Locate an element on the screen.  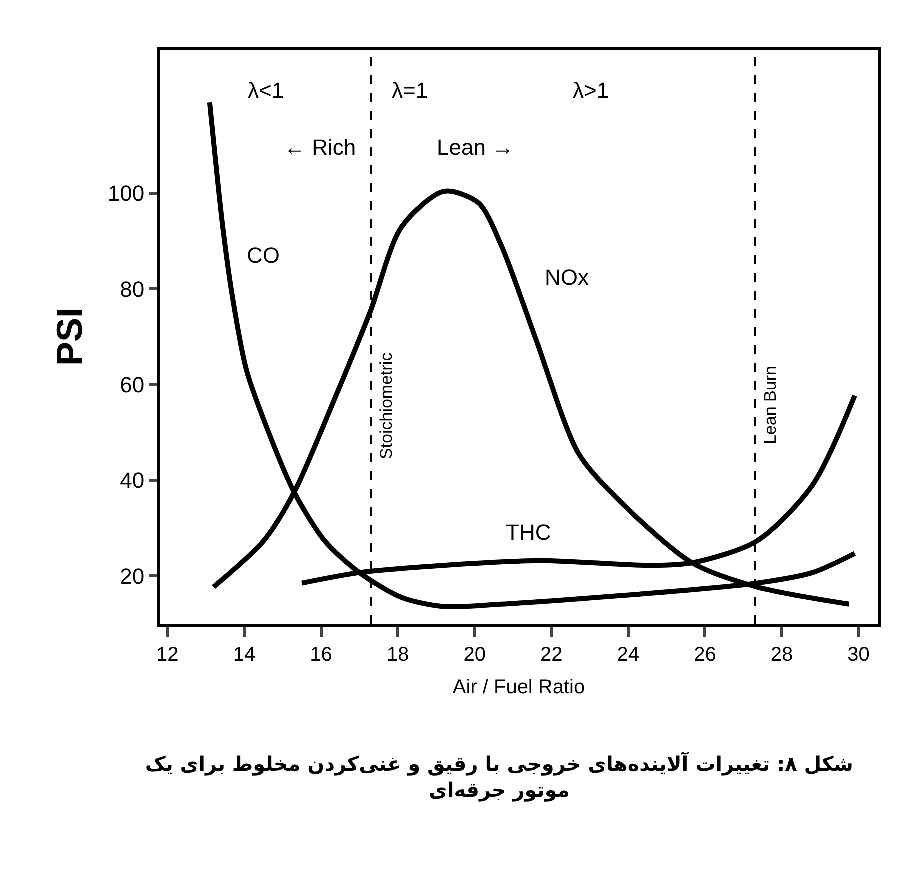
series-label: THC is located at coordinates (529, 532).